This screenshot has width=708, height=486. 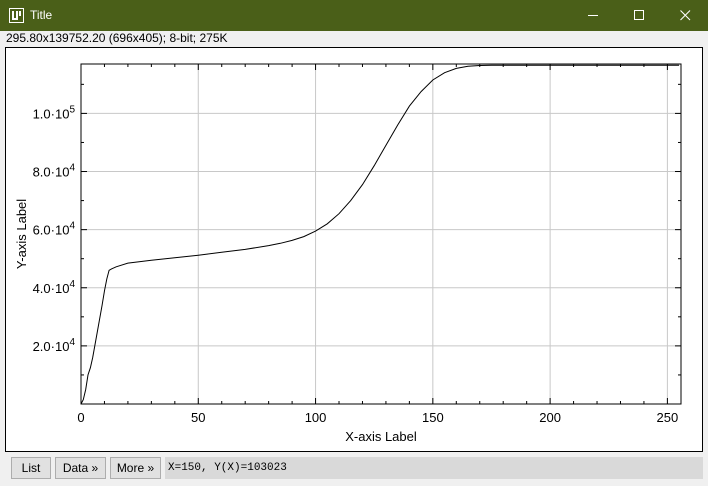 I want to click on y-tick-label: 4.0·10⁴, so click(x=54, y=287).